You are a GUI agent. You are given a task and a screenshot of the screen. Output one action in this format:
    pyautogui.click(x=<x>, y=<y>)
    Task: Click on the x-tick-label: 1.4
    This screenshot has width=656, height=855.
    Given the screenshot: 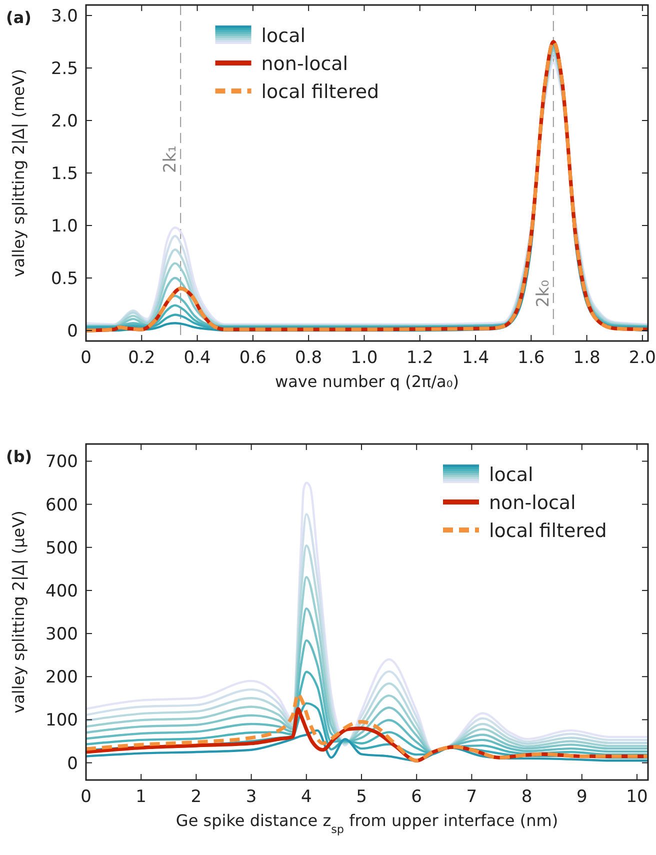 What is the action you would take?
    pyautogui.click(x=476, y=358)
    